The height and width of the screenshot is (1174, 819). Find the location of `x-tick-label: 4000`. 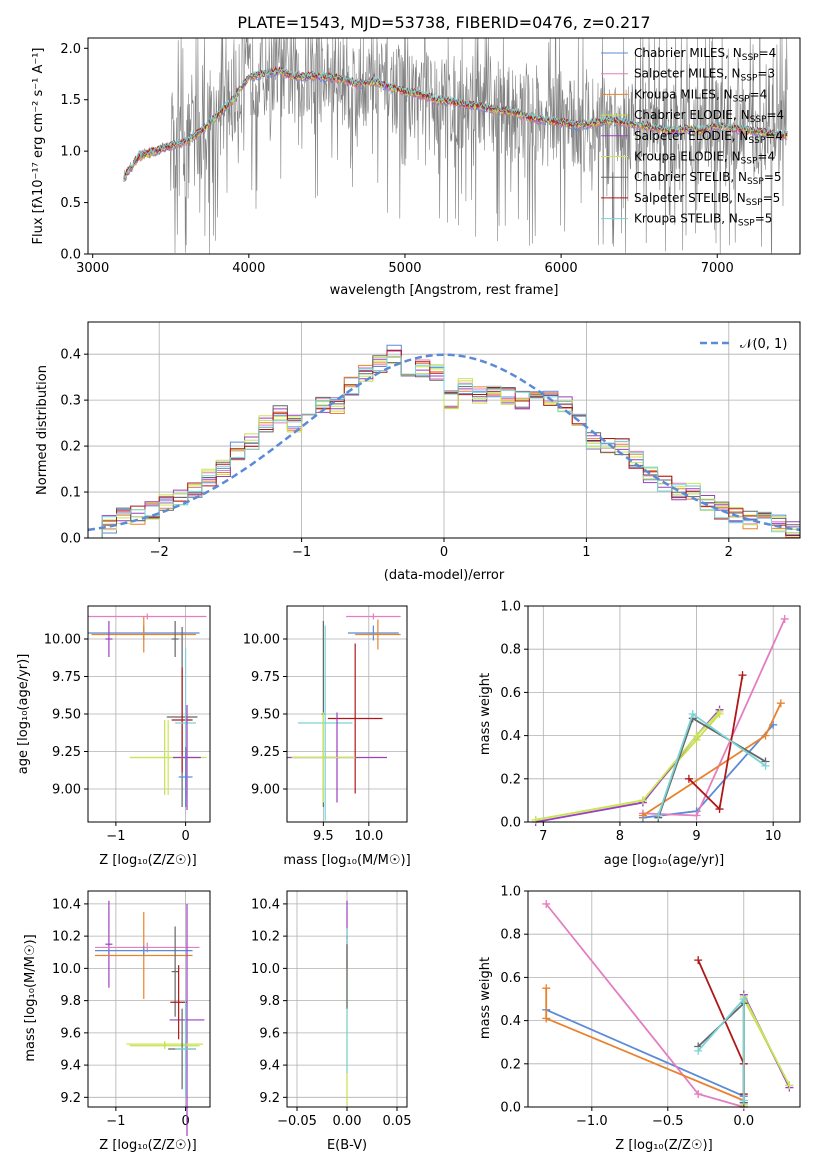

x-tick-label: 4000 is located at coordinates (248, 268).